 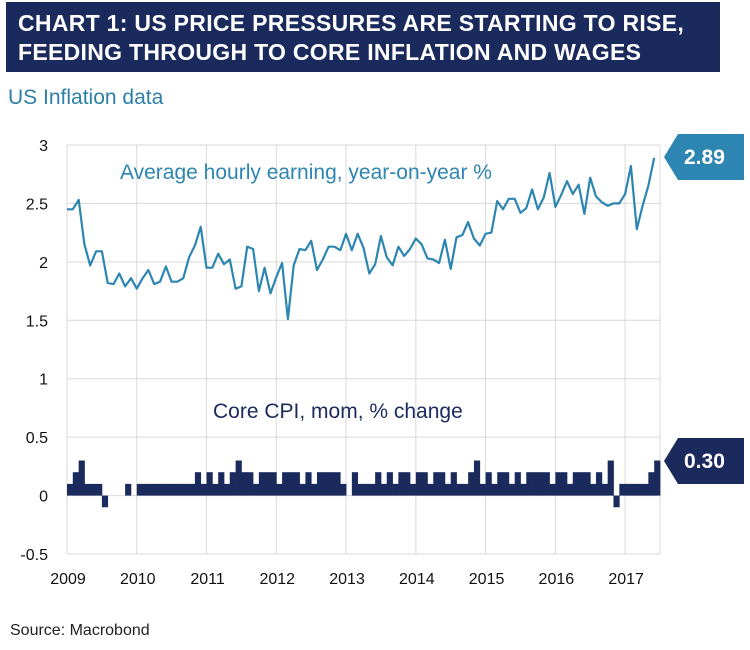 What do you see at coordinates (138, 579) in the screenshot?
I see `x-tick-label: 2010` at bounding box center [138, 579].